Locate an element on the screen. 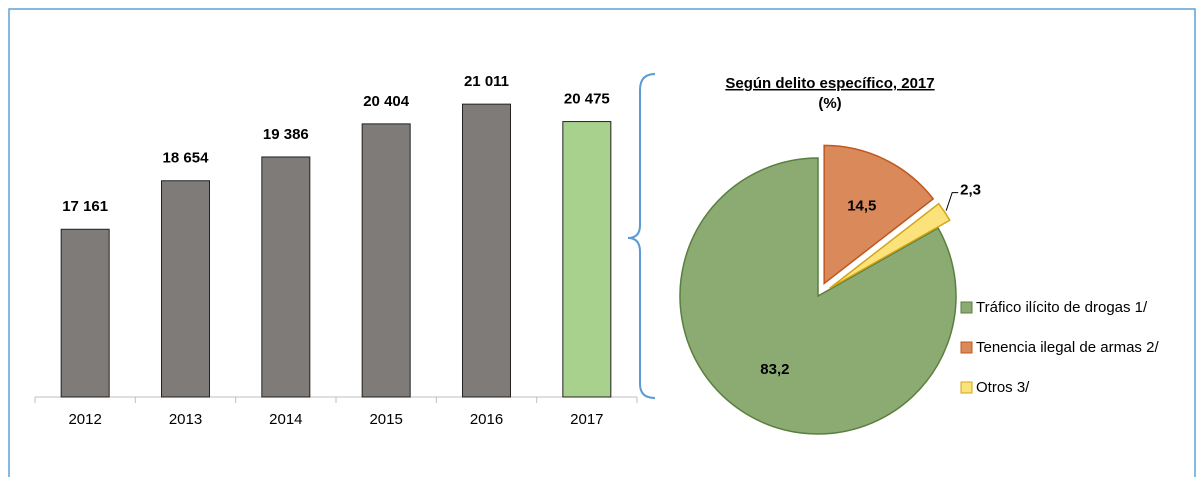  pie-subtitle: (%) is located at coordinates (829, 103).